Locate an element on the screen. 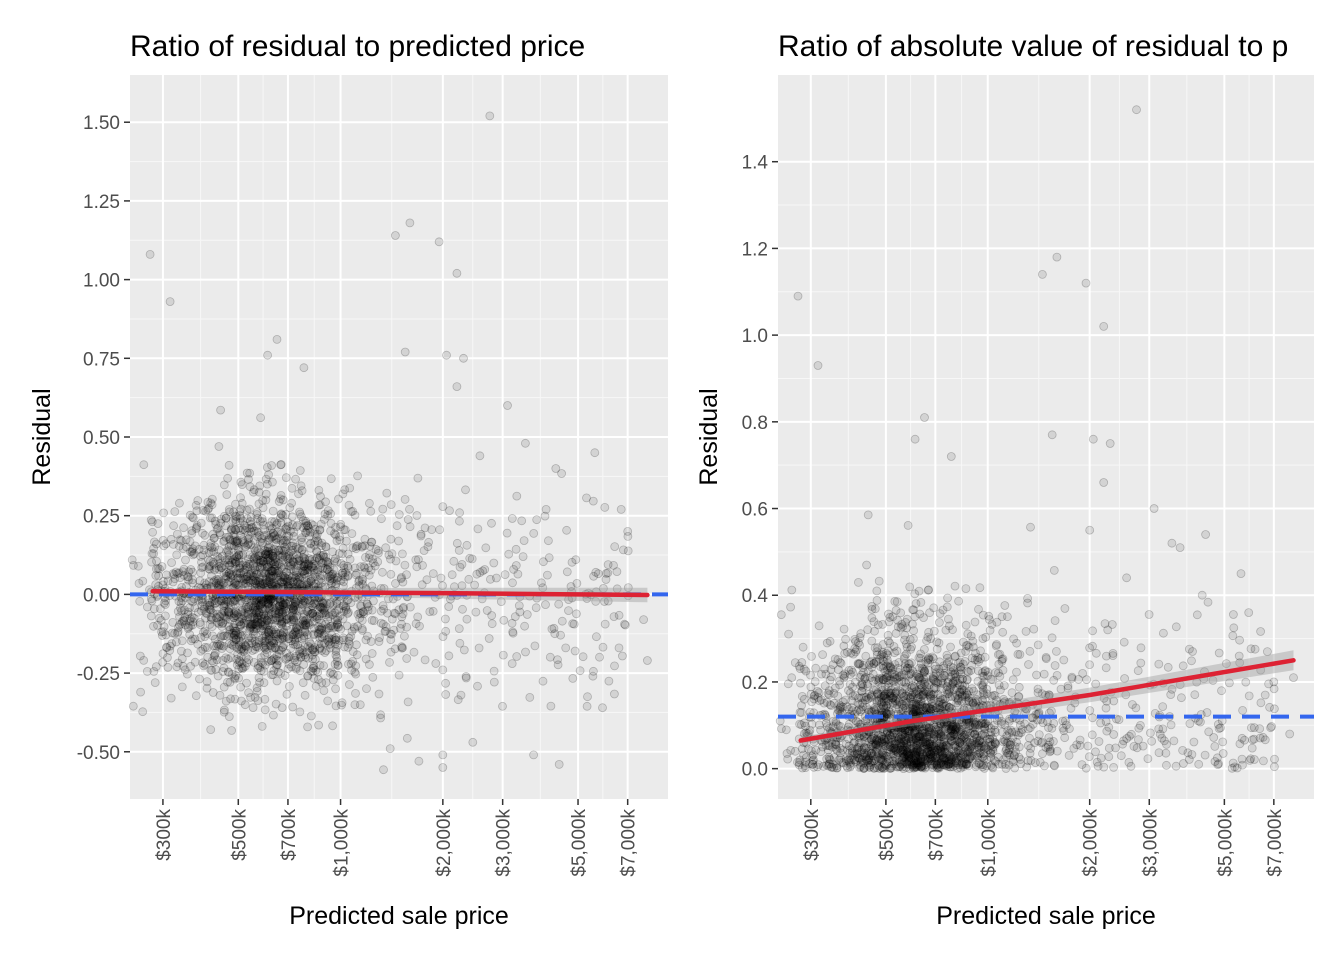 This screenshot has height=960, width=1344. left-y-tick-label: 1.00 is located at coordinates (101, 281).